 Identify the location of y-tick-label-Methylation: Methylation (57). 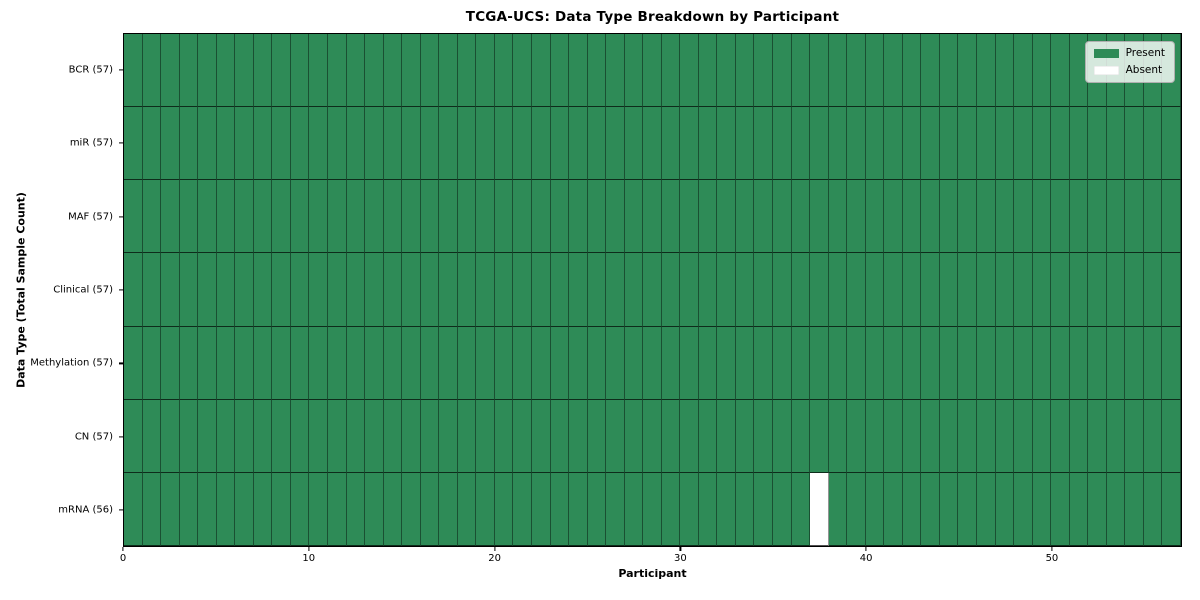
(71, 363).